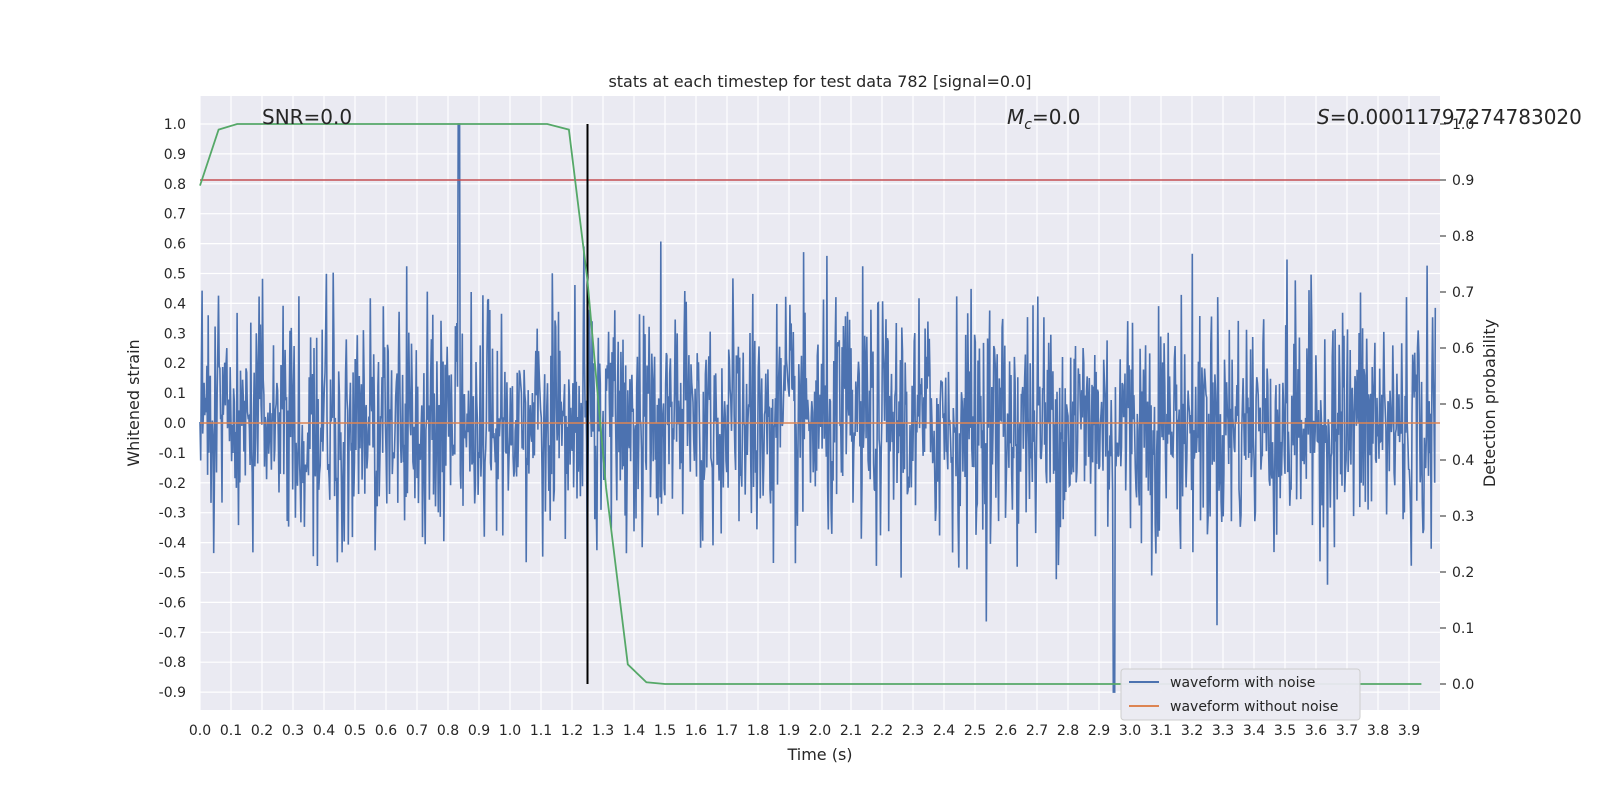 The height and width of the screenshot is (800, 1600). I want to click on x-tick-label: 2.4, so click(944, 731).